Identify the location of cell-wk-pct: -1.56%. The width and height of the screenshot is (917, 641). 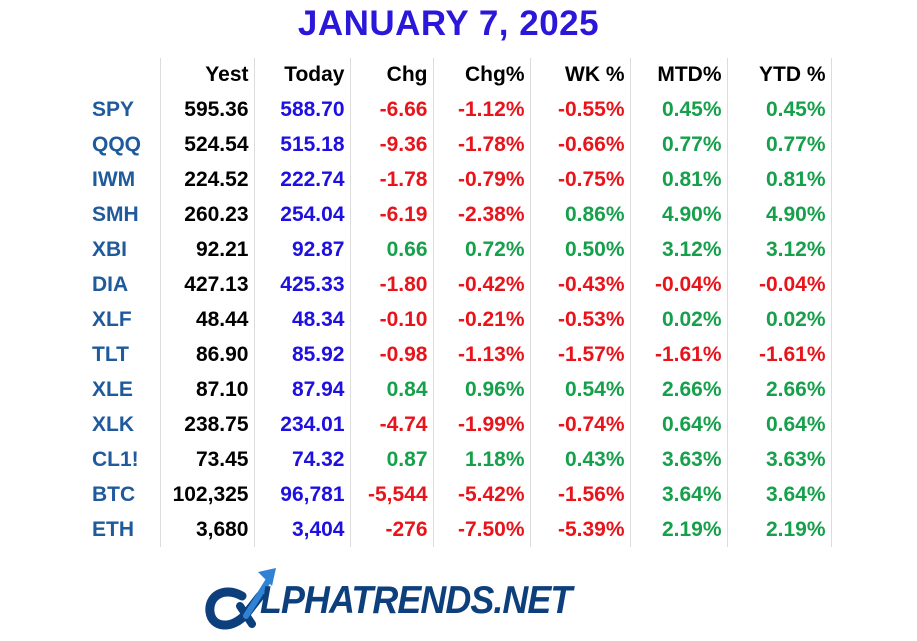
(580, 494).